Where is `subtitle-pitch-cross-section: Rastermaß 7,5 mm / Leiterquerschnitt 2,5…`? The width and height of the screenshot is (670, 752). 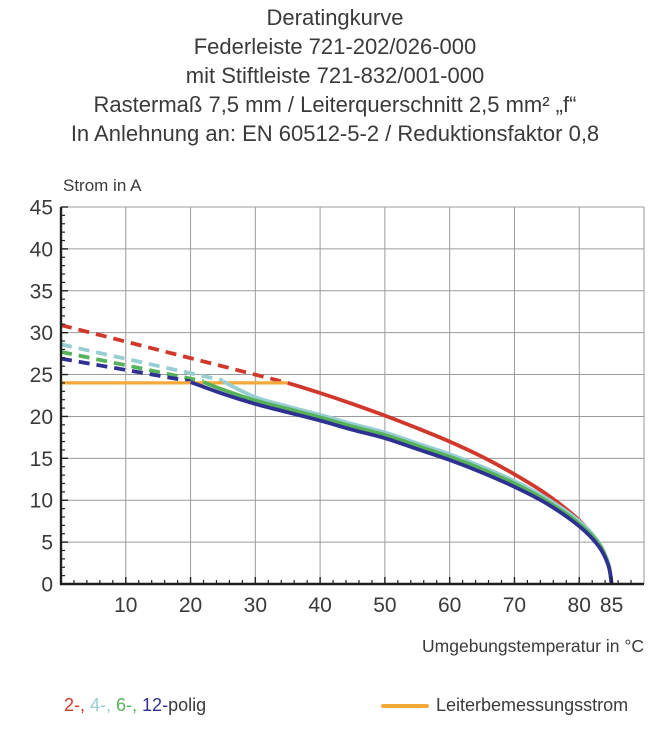
subtitle-pitch-cross-section: Rastermaß 7,5 mm / Leiterquerschnitt 2,5… is located at coordinates (335, 104).